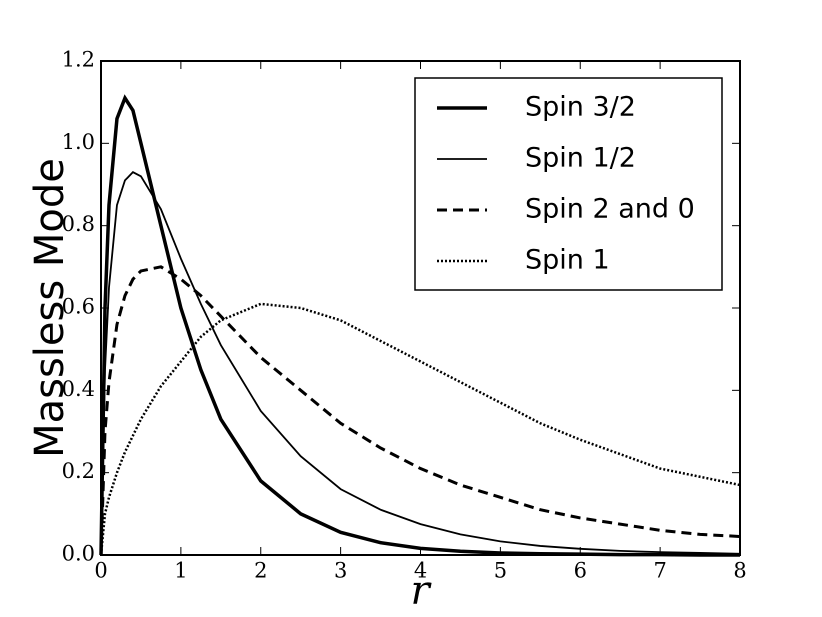 Image resolution: width=822 pixels, height=617 pixels. I want to click on x-tick-label: 7, so click(659, 571).